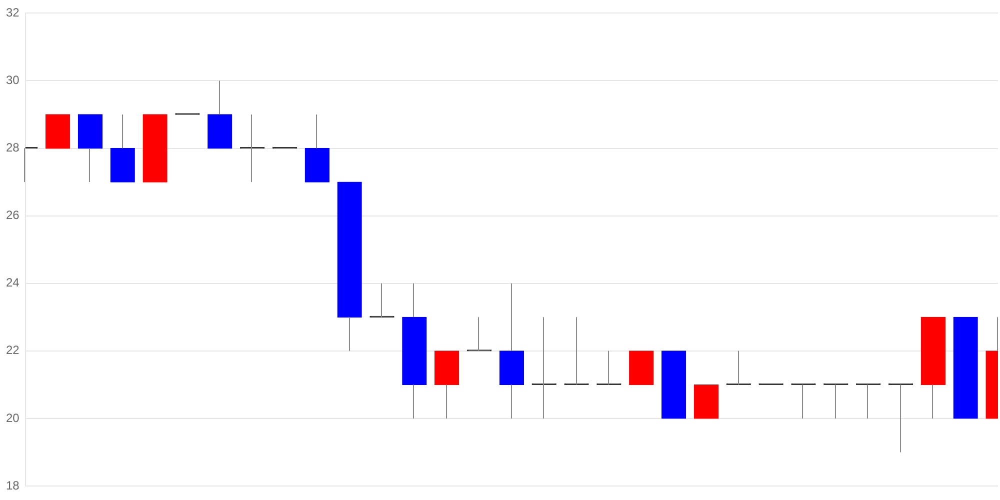 The height and width of the screenshot is (500, 1000). What do you see at coordinates (13, 417) in the screenshot?
I see `y-tick-label: 20` at bounding box center [13, 417].